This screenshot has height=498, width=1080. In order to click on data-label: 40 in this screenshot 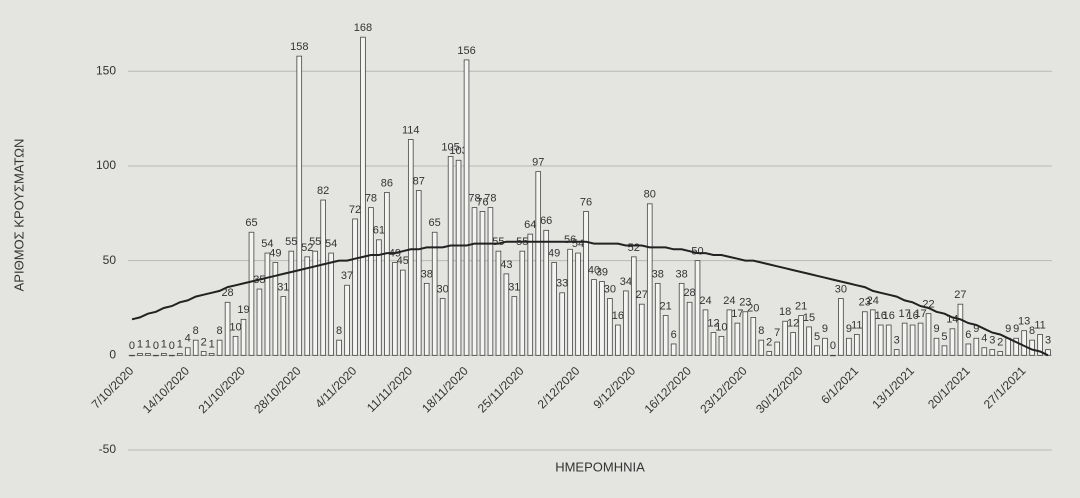, I will do `click(594, 270)`.